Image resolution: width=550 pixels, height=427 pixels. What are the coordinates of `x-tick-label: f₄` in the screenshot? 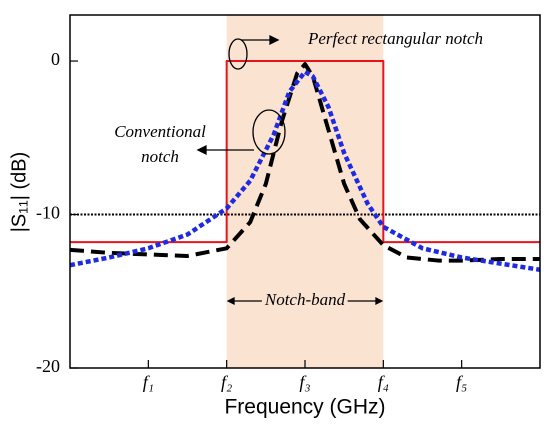 It's located at (383, 382).